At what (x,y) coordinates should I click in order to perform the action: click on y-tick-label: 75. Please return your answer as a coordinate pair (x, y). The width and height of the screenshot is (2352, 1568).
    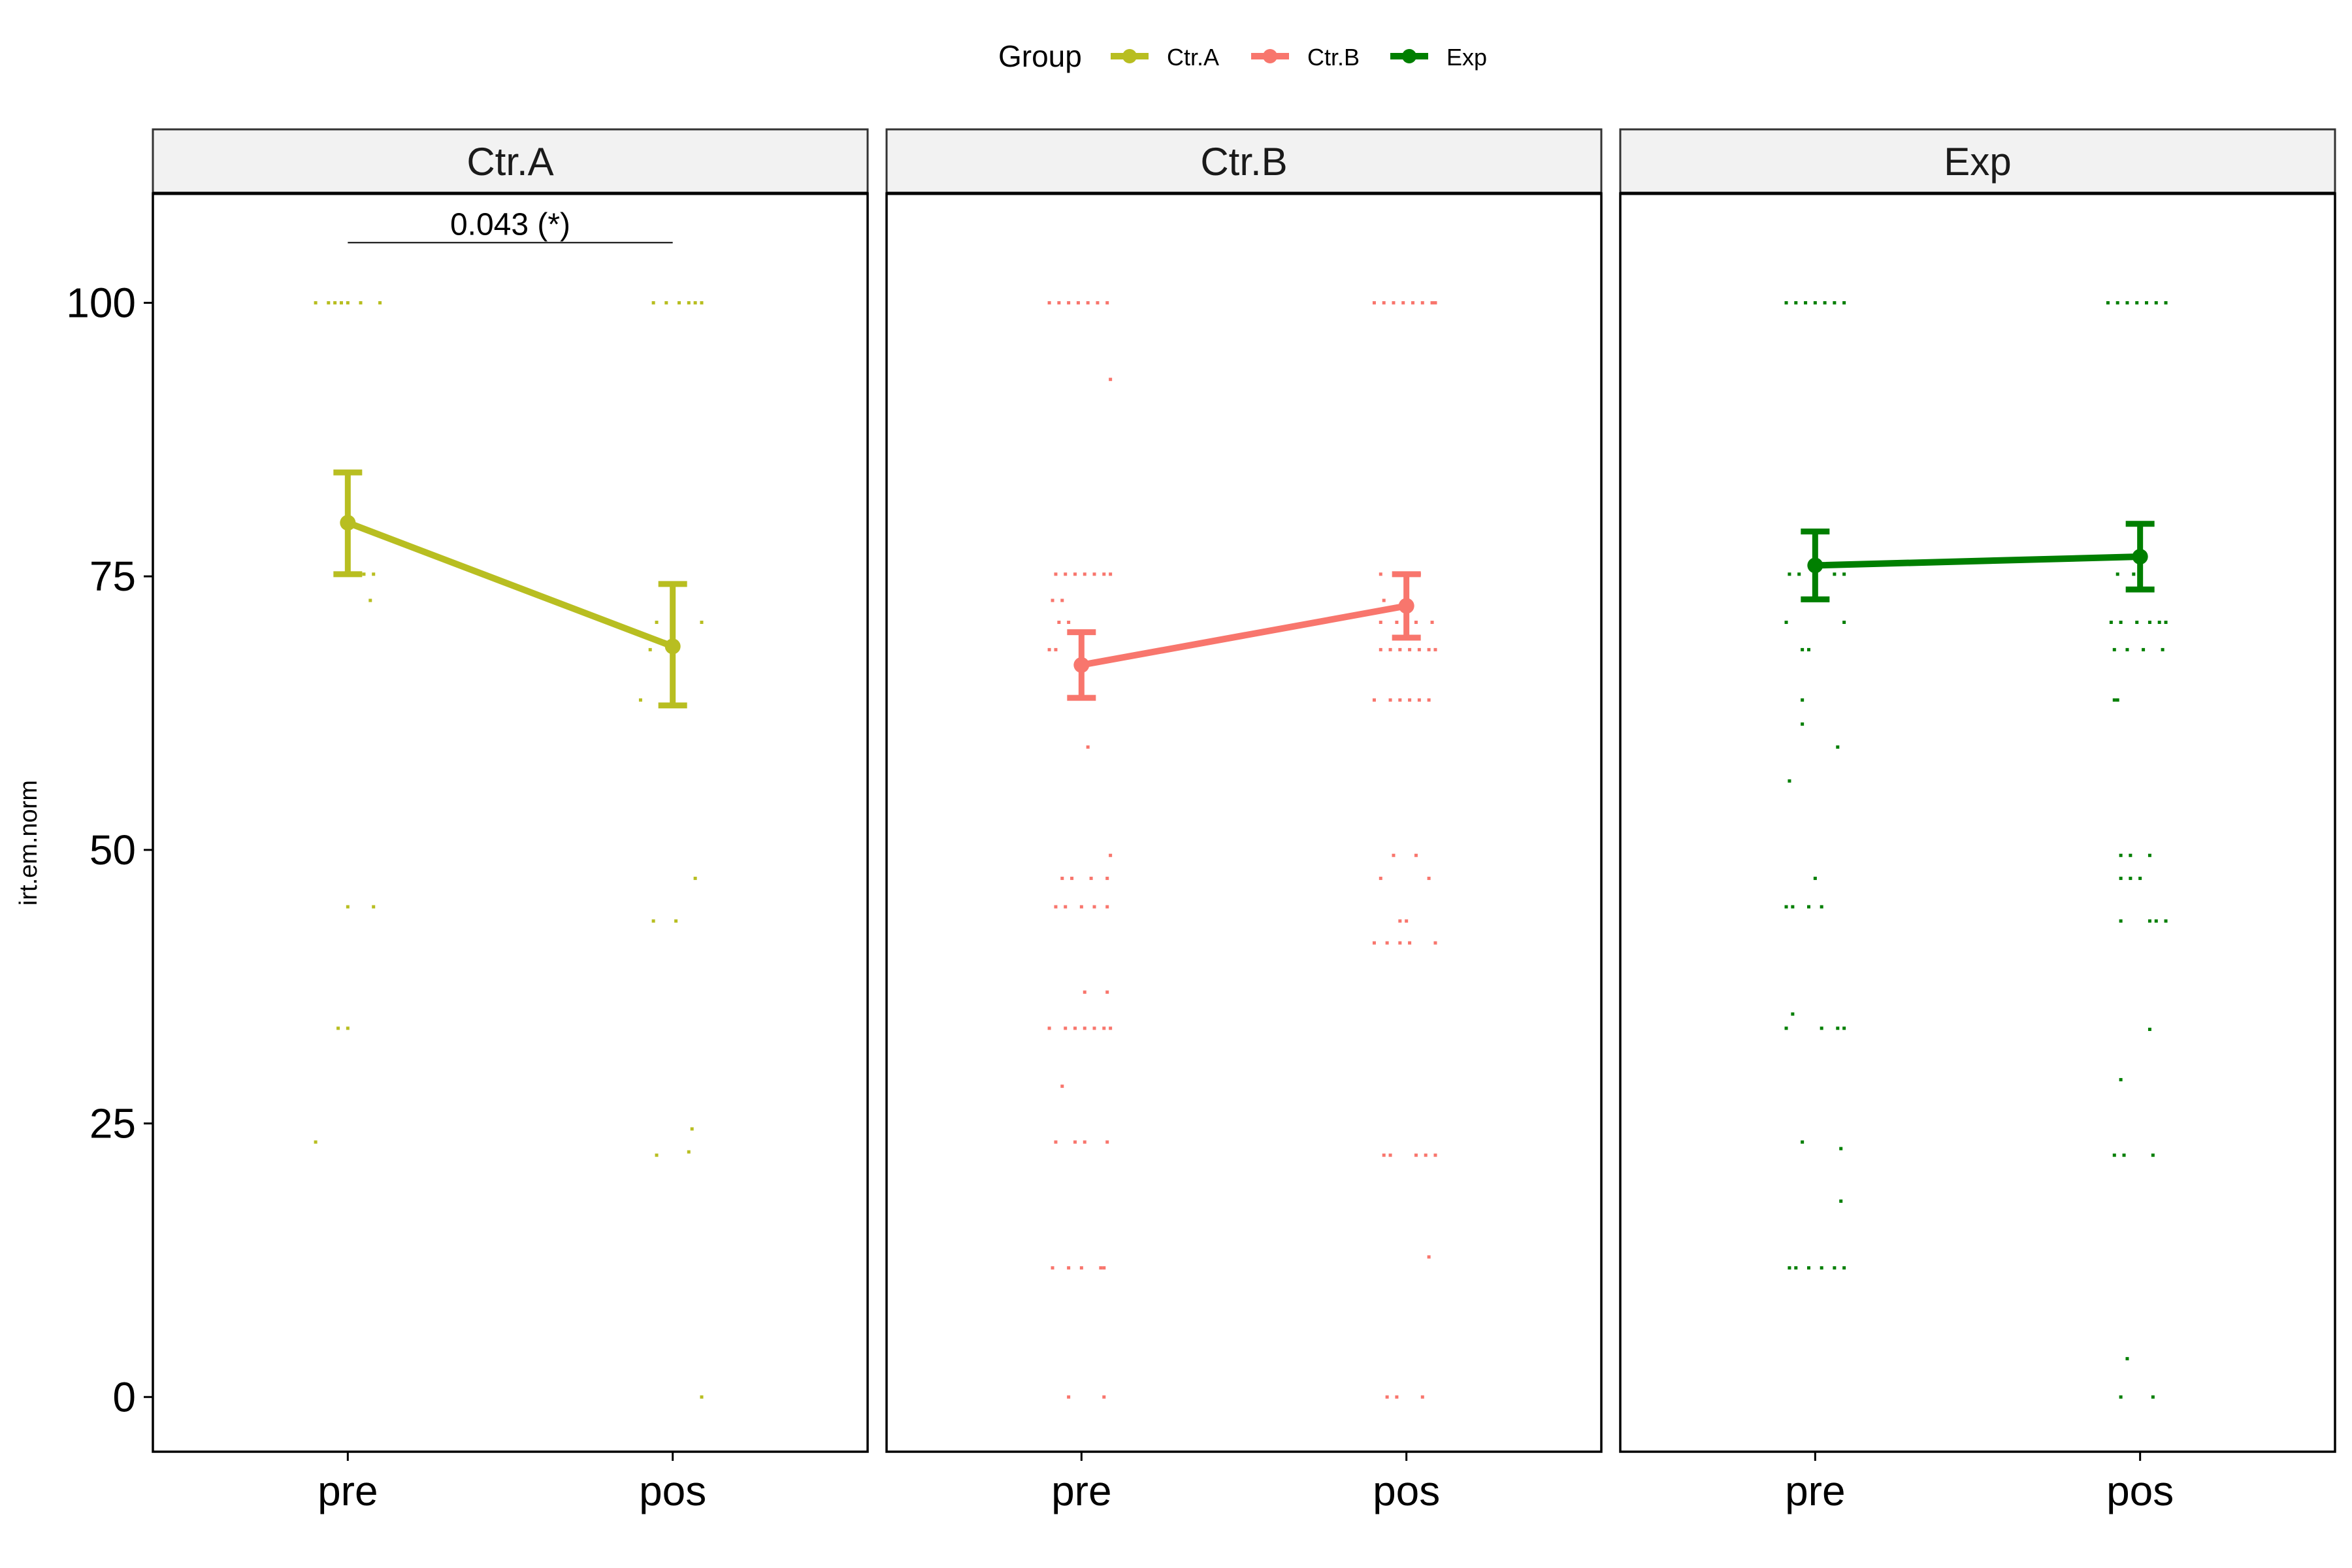
    Looking at the image, I should click on (113, 576).